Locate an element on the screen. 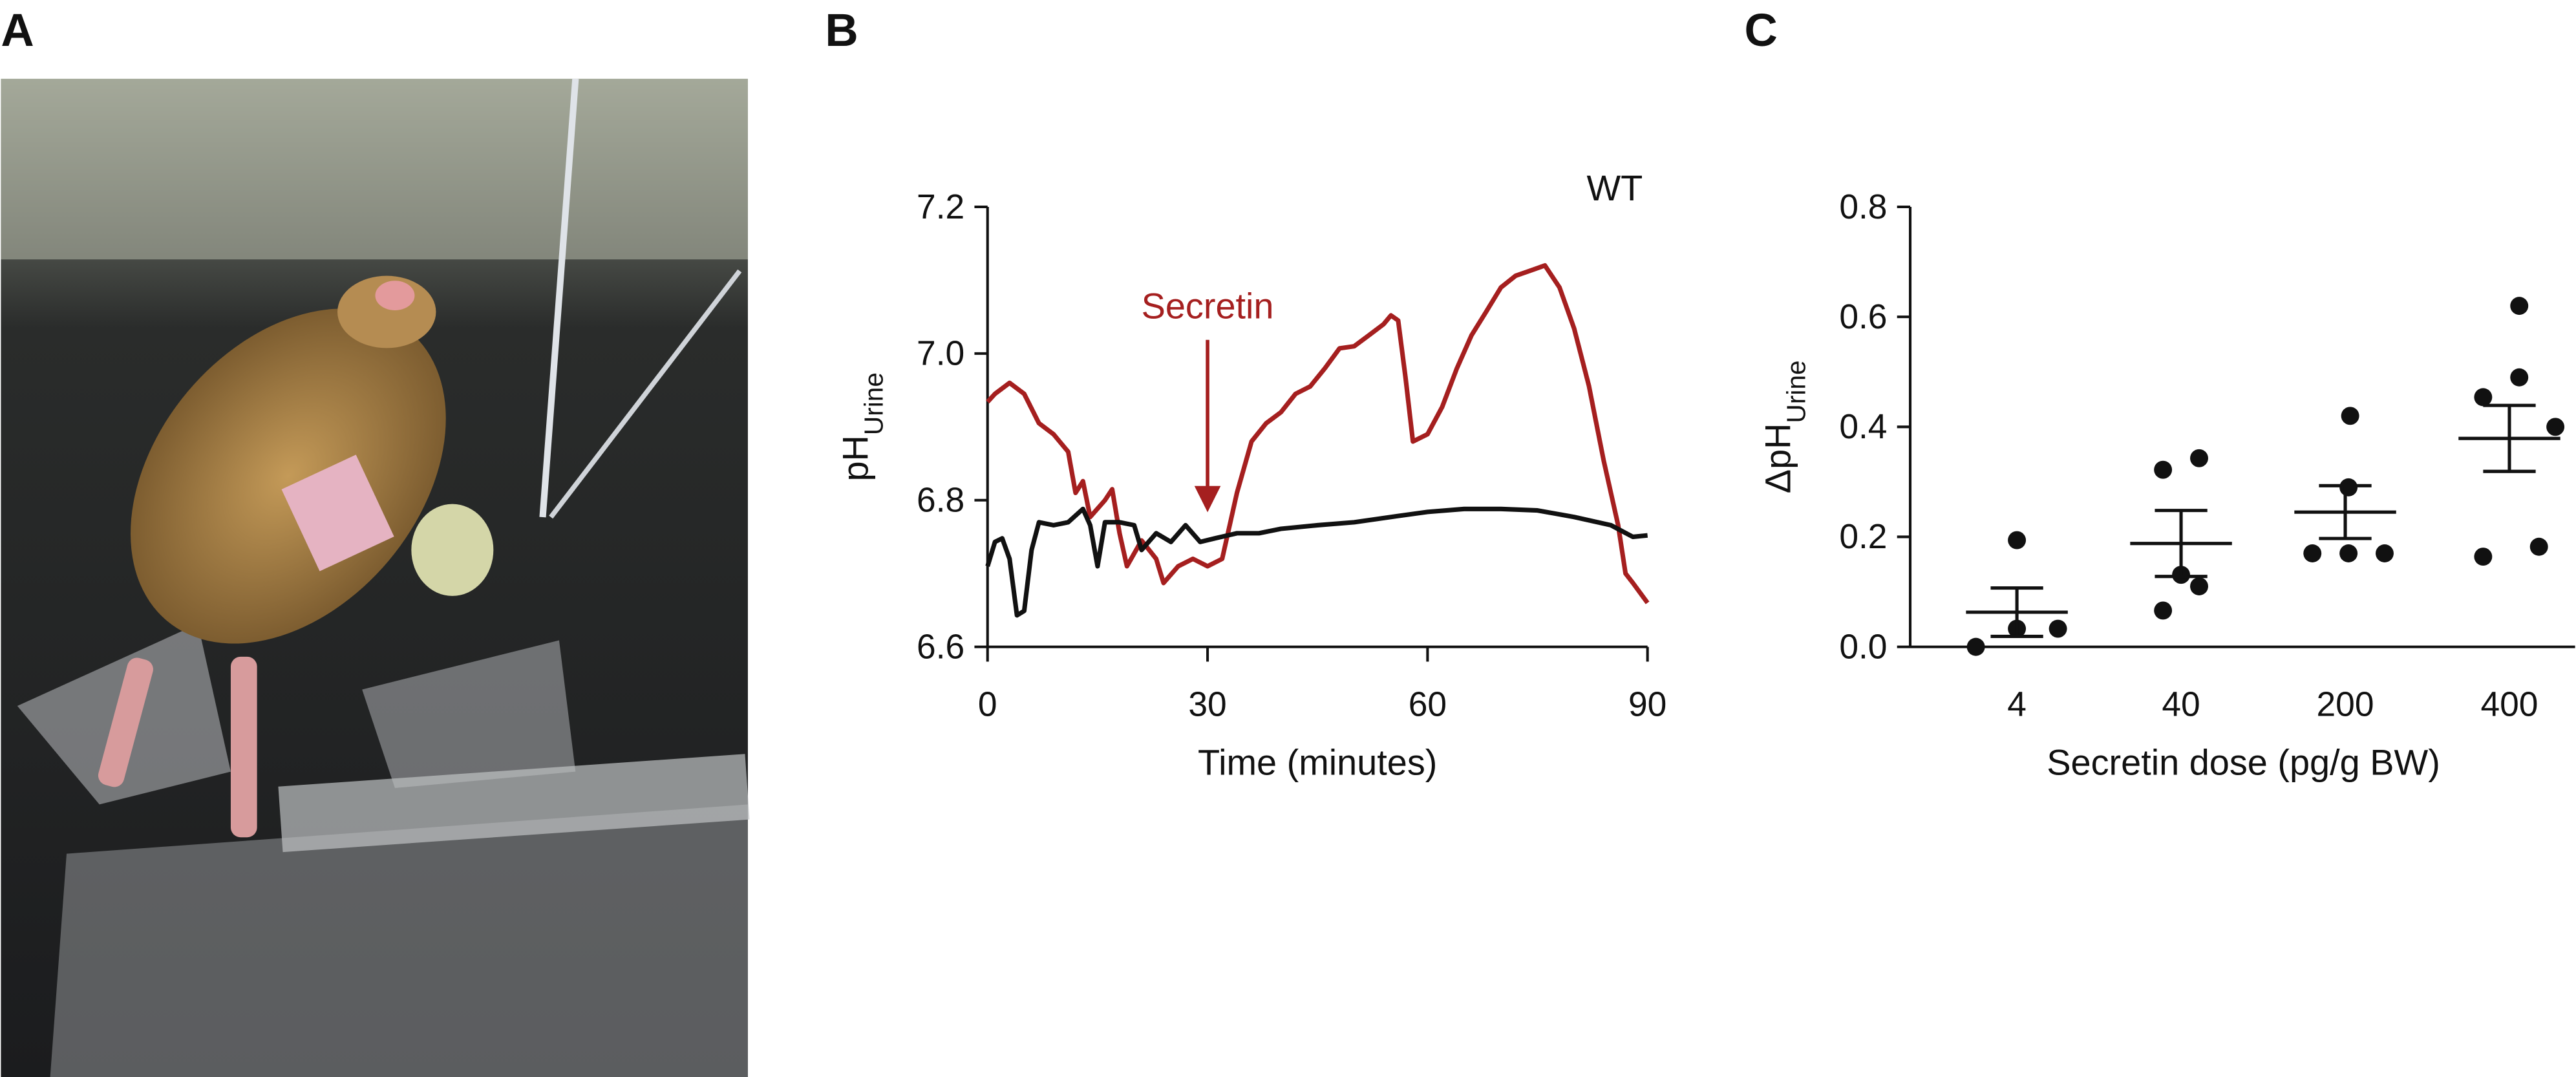 Image resolution: width=2576 pixels, height=1077 pixels. x-tick-label: 40 is located at coordinates (2181, 704).